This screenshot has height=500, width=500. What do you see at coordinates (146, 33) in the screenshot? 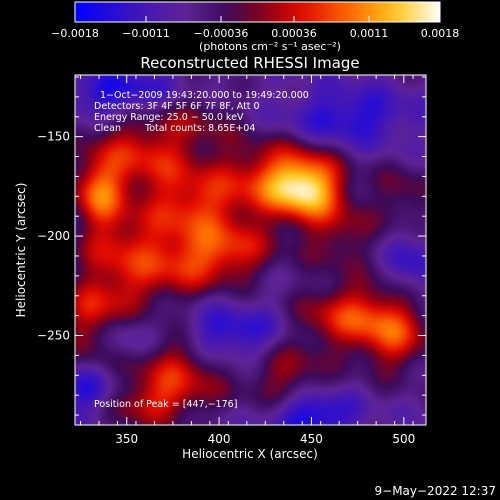
I see `colorbar-tick-label: −0.0011` at bounding box center [146, 33].